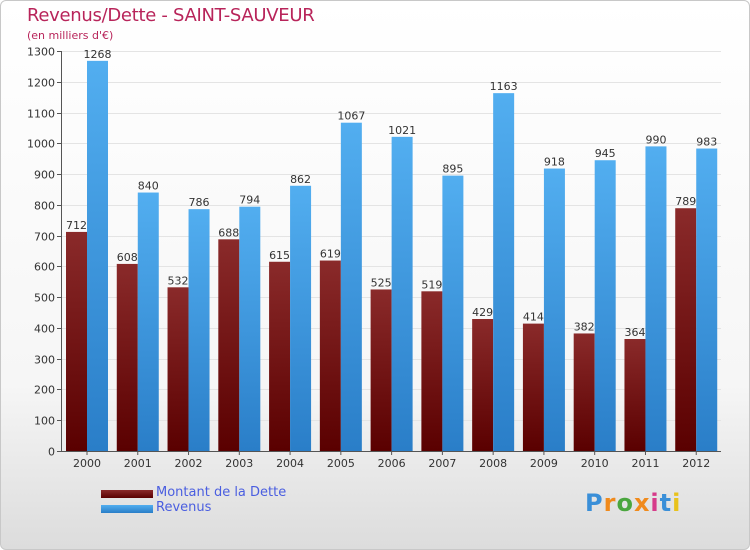 The image size is (750, 550). What do you see at coordinates (504, 86) in the screenshot?
I see `data-label-revenus: 1163` at bounding box center [504, 86].